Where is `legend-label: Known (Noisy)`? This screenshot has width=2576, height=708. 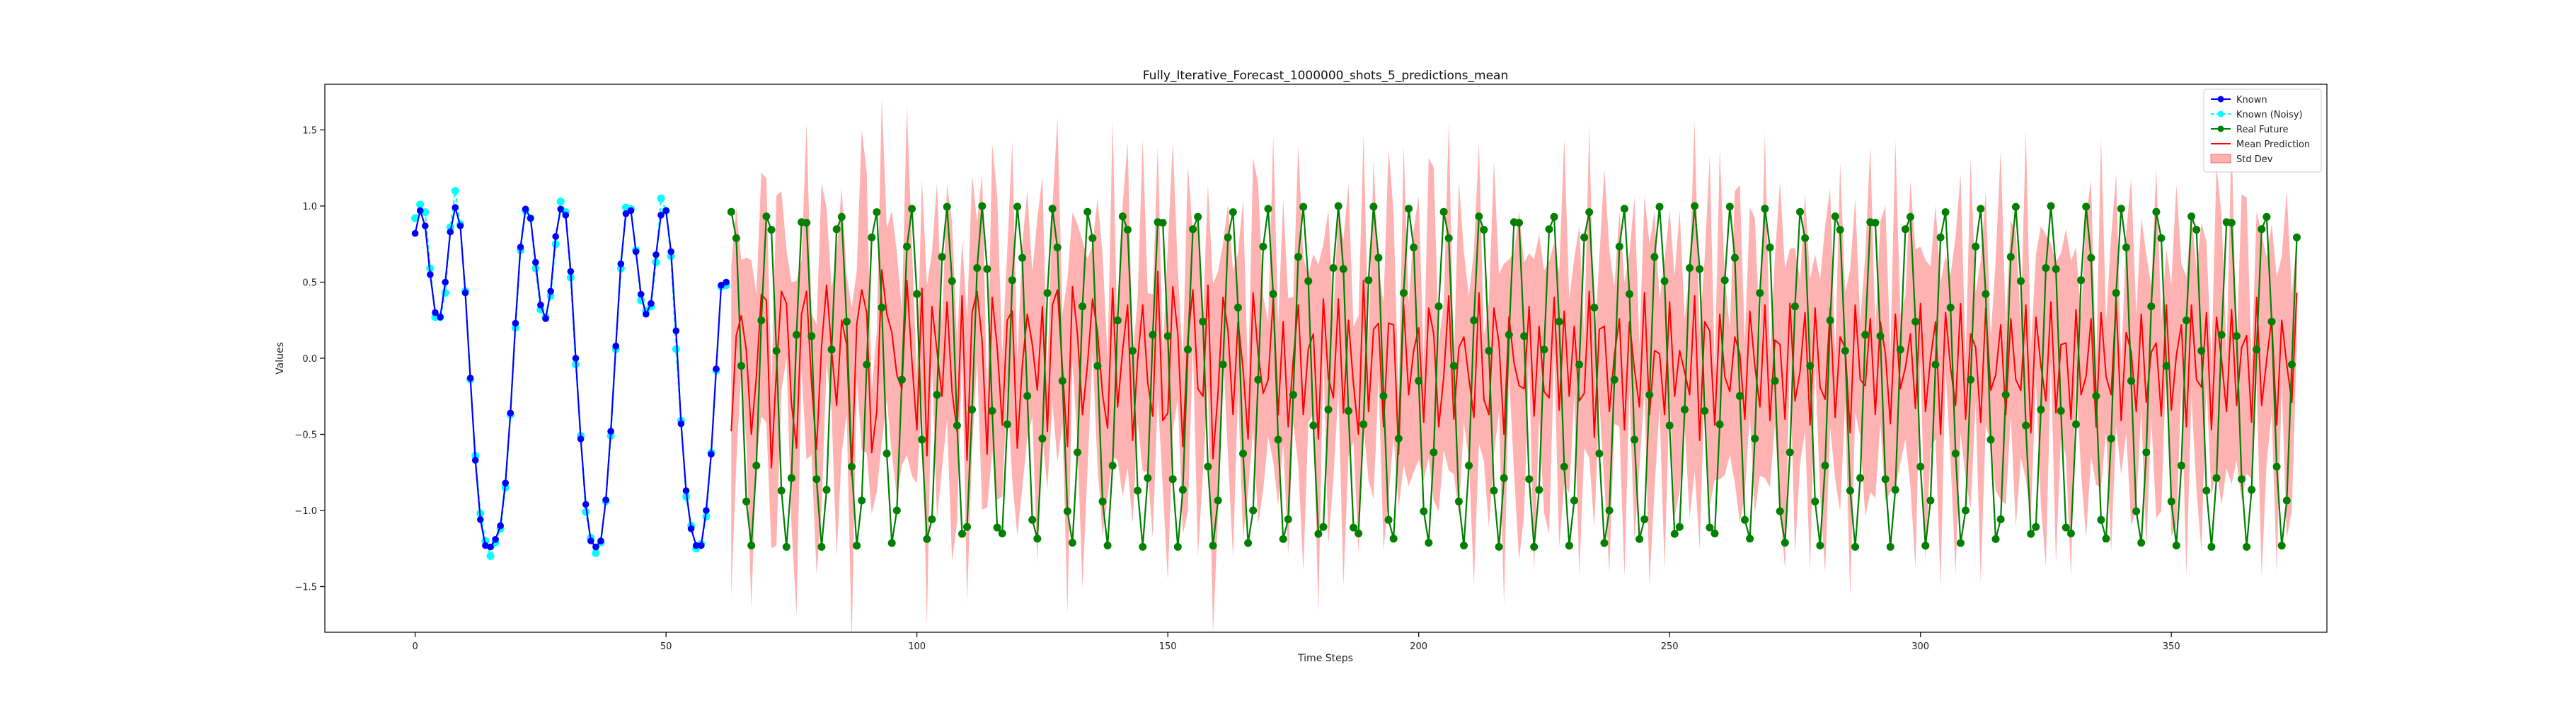 legend-label: Known (Noisy) is located at coordinates (2269, 115).